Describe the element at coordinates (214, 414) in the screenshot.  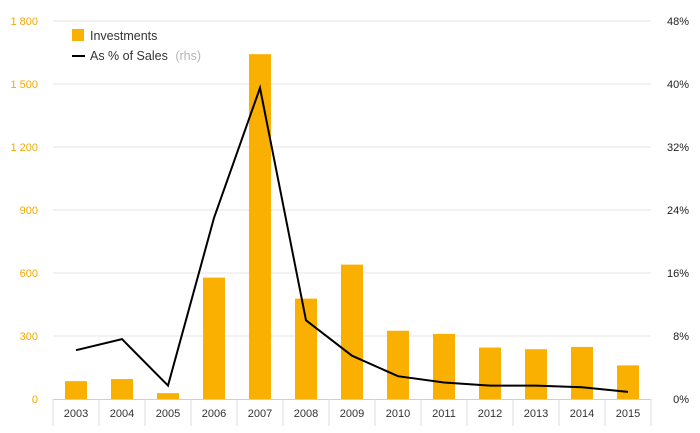
I see `x-tick-label: 2006` at that location.